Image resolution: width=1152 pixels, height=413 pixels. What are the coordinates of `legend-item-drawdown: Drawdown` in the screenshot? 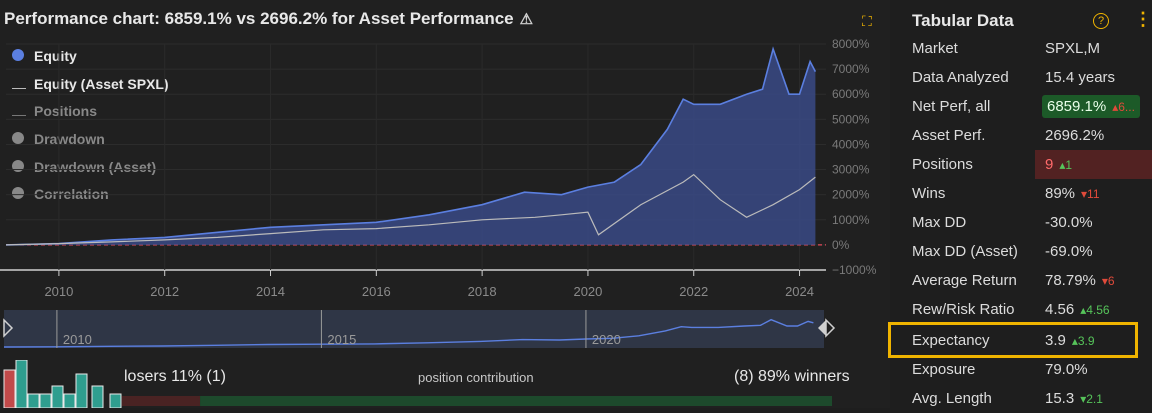 It's located at (90, 139).